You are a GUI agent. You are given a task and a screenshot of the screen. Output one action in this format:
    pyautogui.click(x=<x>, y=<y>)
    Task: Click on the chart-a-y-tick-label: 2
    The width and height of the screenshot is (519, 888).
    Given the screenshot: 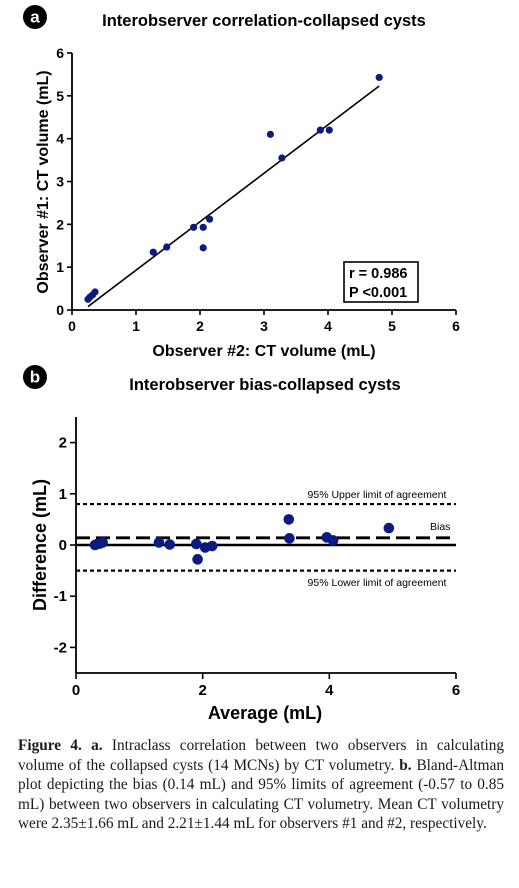 What is the action you would take?
    pyautogui.click(x=60, y=224)
    